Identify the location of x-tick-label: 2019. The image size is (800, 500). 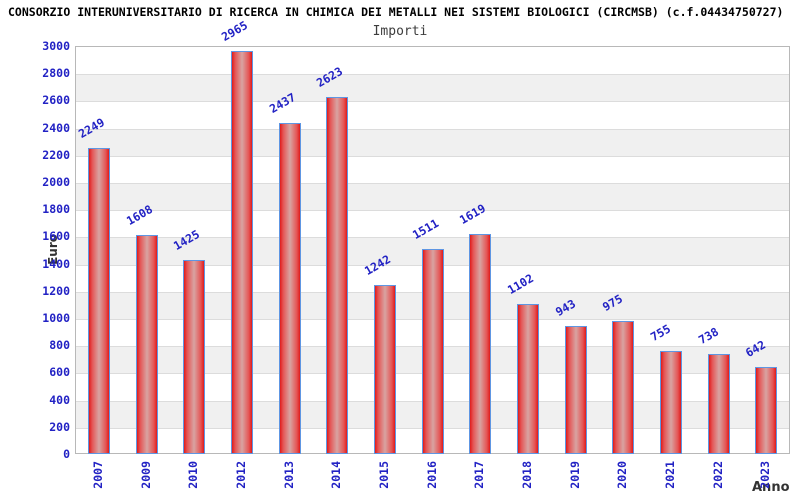
(574, 475).